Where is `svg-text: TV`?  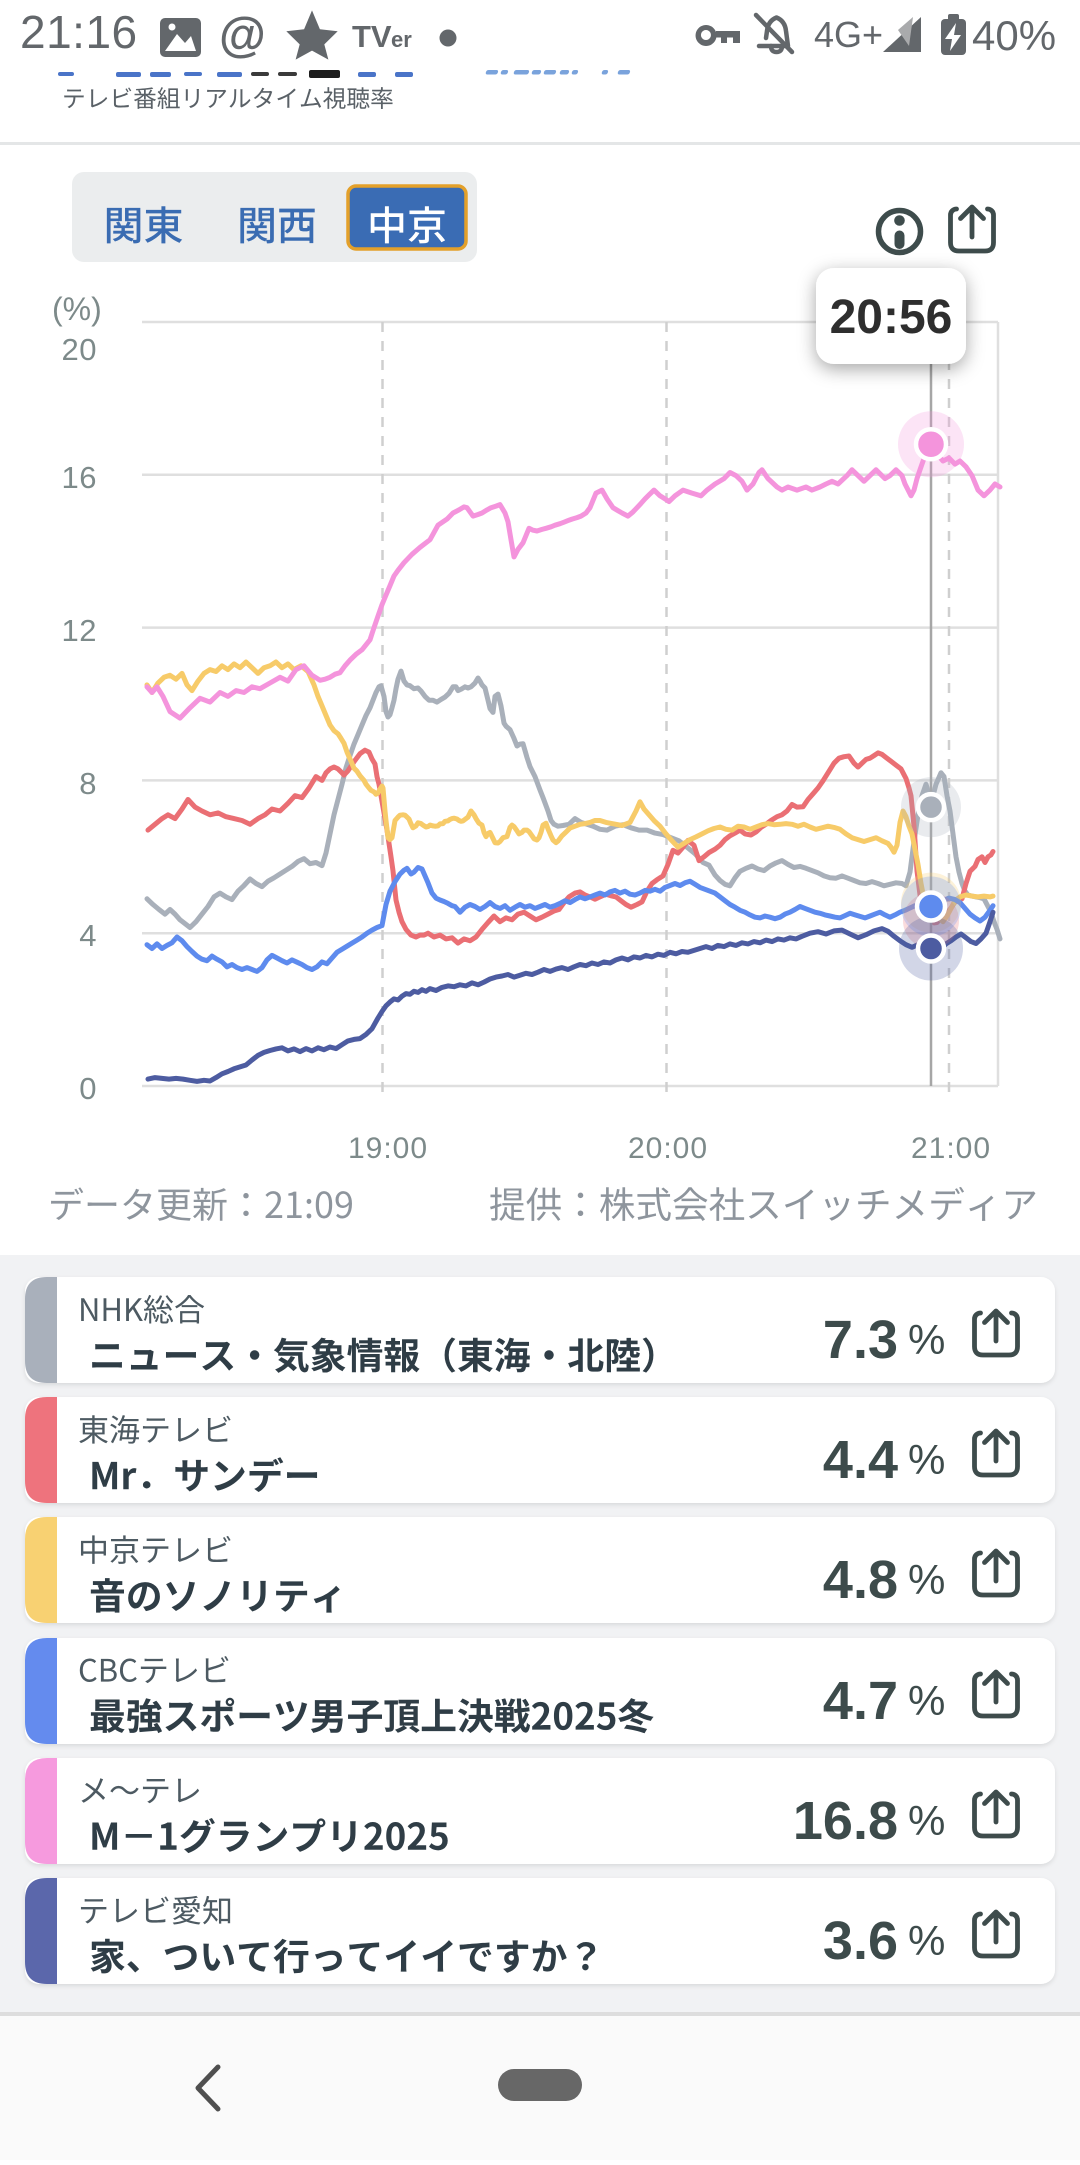
svg-text: TV is located at coordinates (372, 36).